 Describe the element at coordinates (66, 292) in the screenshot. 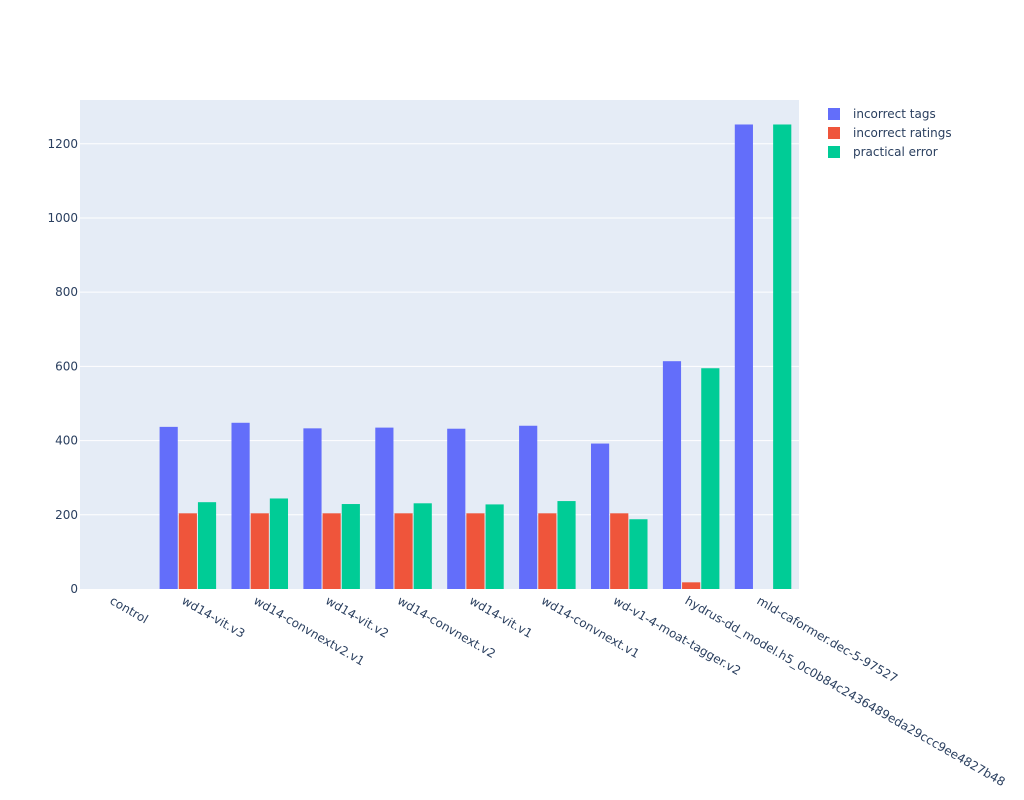

I see `y-tick-label: 800` at that location.